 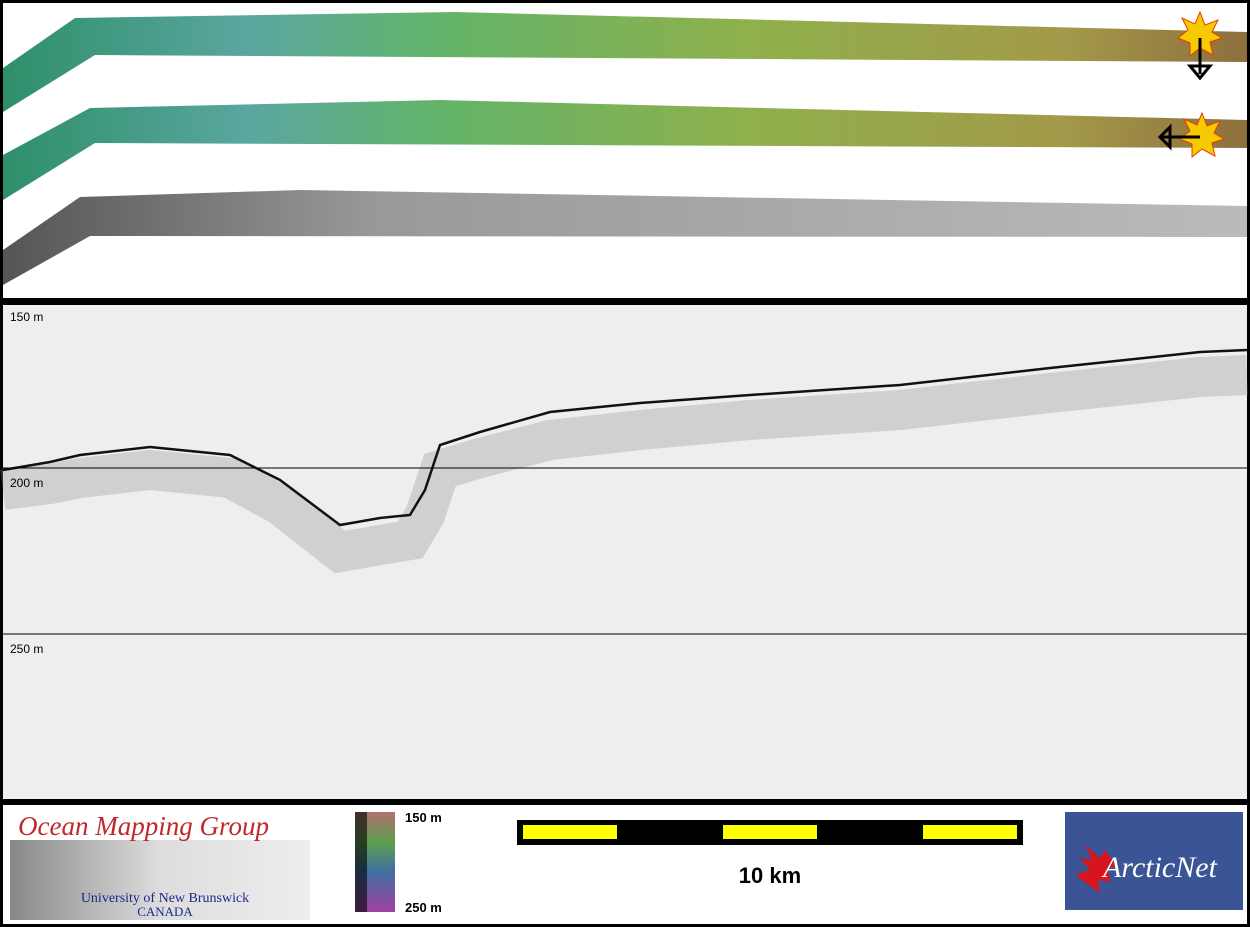 What do you see at coordinates (423, 817) in the screenshot?
I see `colorbar-label: 150 m` at bounding box center [423, 817].